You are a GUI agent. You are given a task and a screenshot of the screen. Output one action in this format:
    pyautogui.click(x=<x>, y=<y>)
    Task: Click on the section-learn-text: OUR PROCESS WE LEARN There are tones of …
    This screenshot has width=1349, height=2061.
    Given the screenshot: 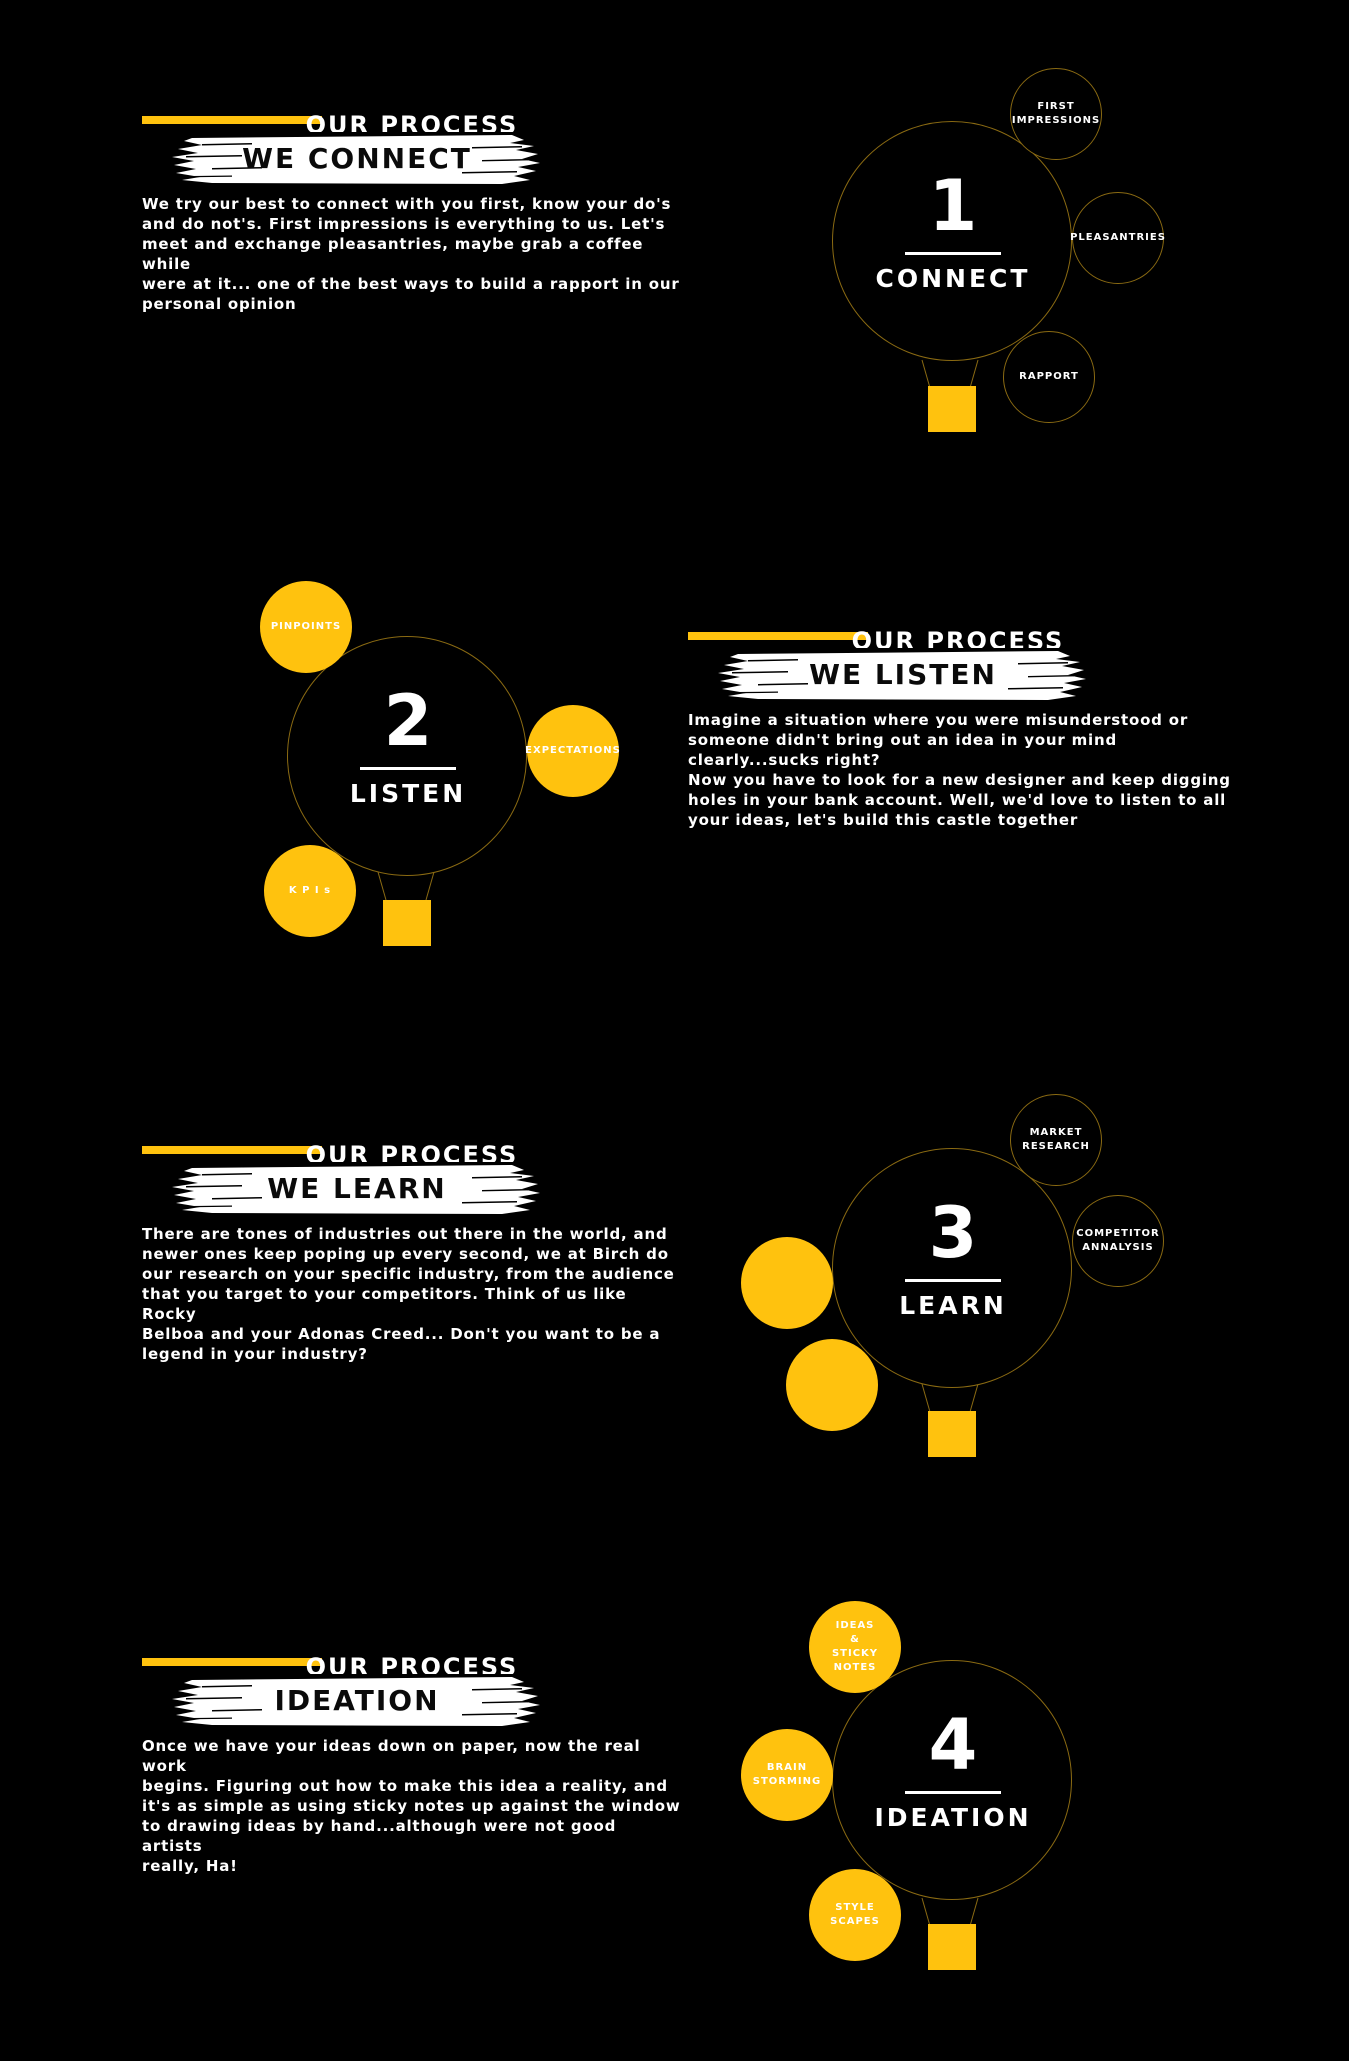 What is the action you would take?
    pyautogui.click(x=412, y=1252)
    